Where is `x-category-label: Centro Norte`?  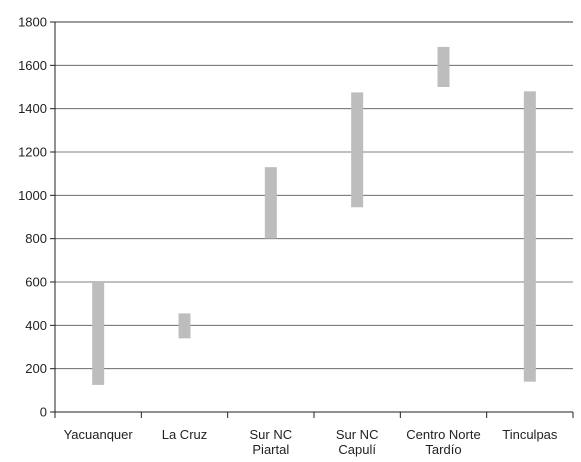 x-category-label: Centro Norte is located at coordinates (443, 434).